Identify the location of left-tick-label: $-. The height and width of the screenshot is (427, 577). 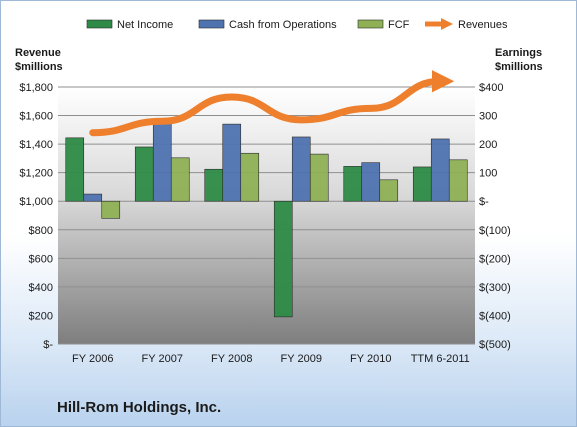
(48, 345).